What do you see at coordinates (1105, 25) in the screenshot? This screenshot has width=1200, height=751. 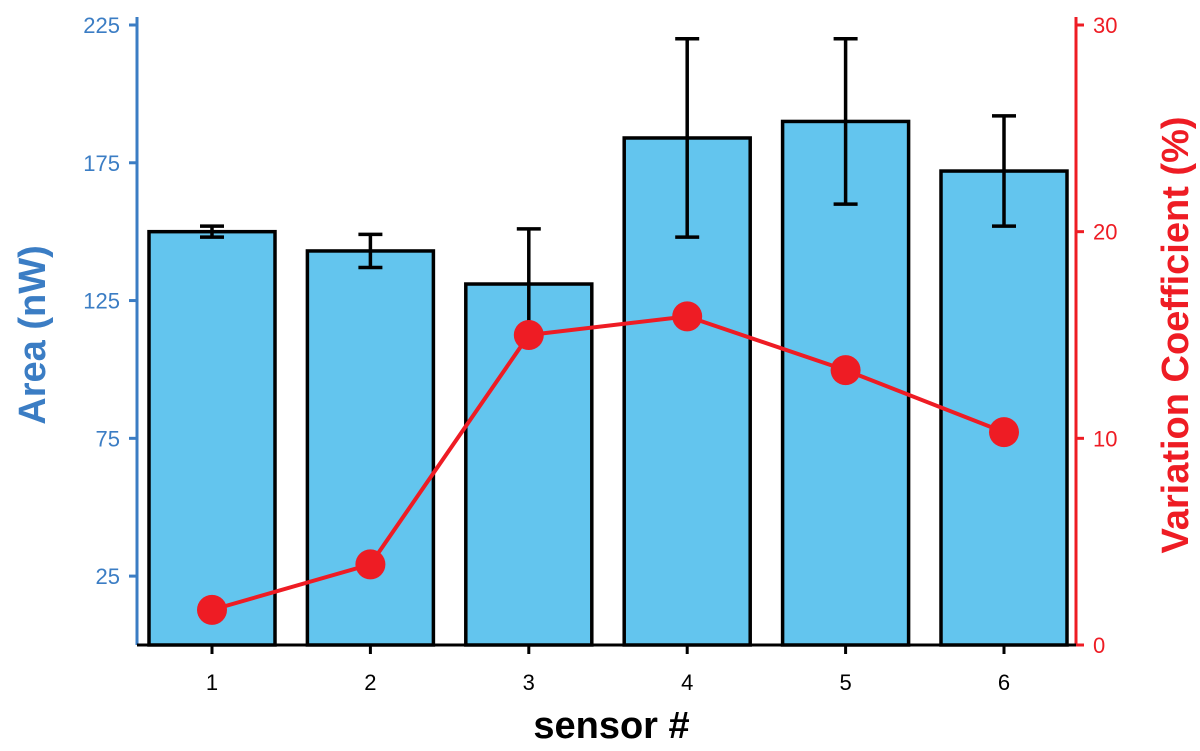 I see `right-tick-label: 30` at bounding box center [1105, 25].